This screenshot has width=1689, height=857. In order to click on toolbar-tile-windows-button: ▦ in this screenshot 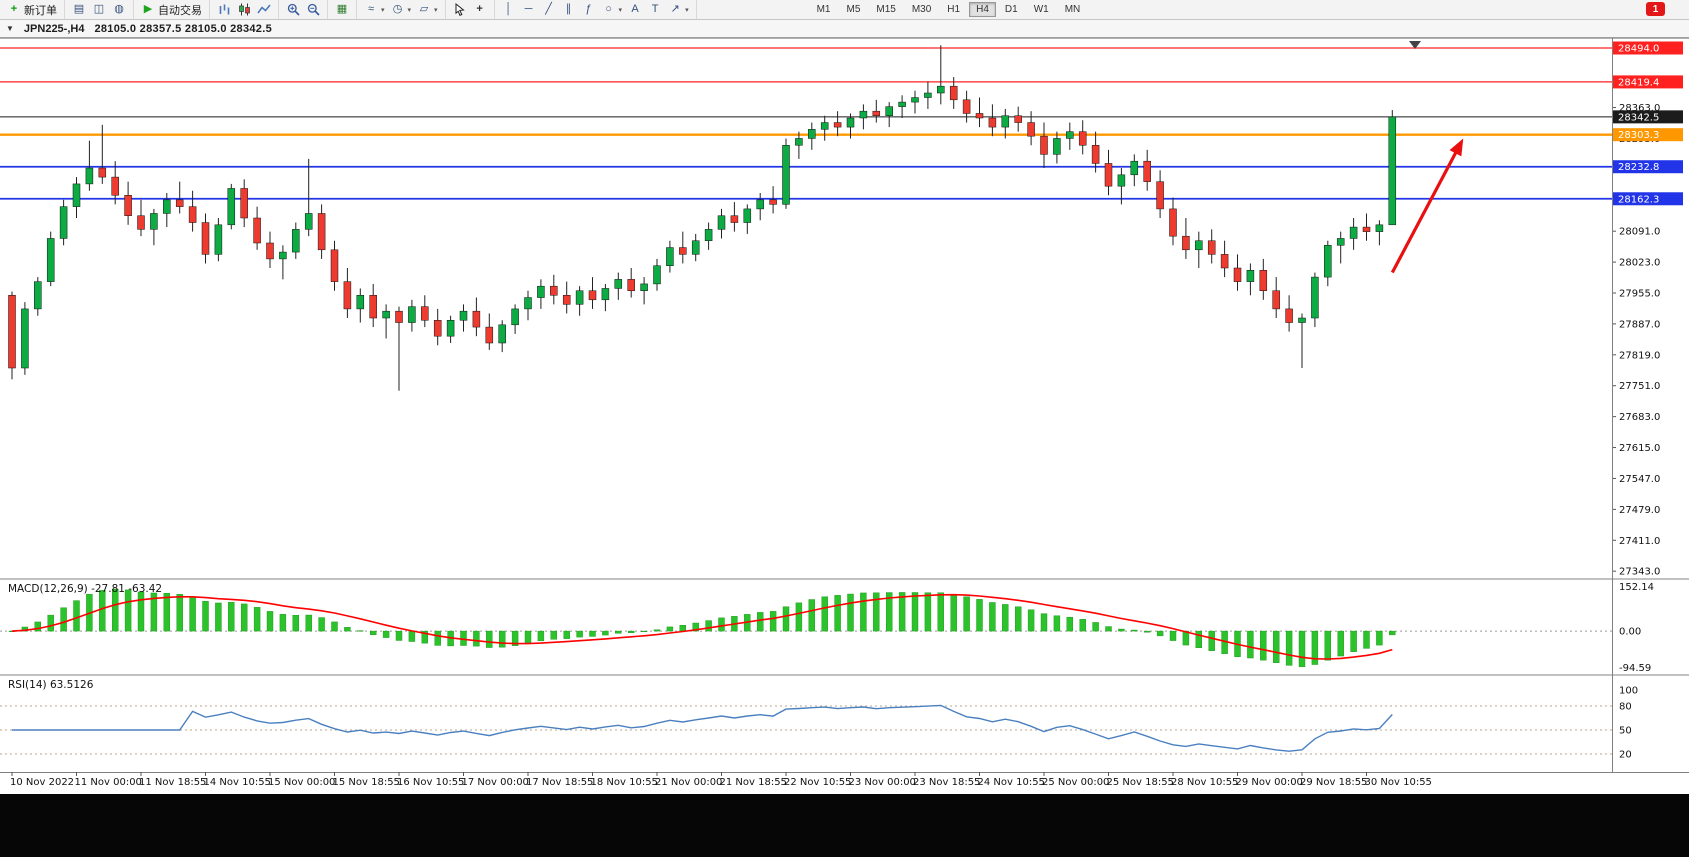, I will do `click(342, 9)`.